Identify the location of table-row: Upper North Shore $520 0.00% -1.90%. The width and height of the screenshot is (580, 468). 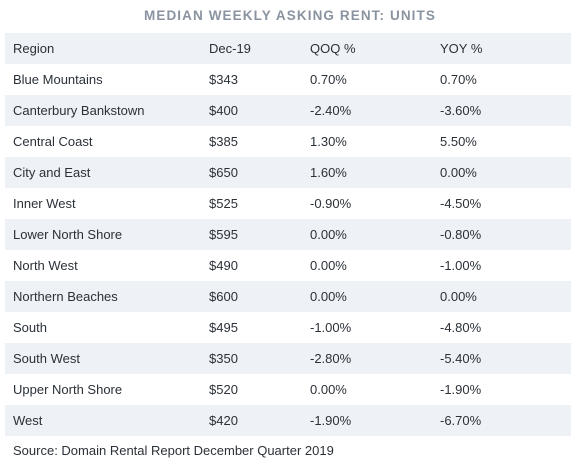
(288, 389).